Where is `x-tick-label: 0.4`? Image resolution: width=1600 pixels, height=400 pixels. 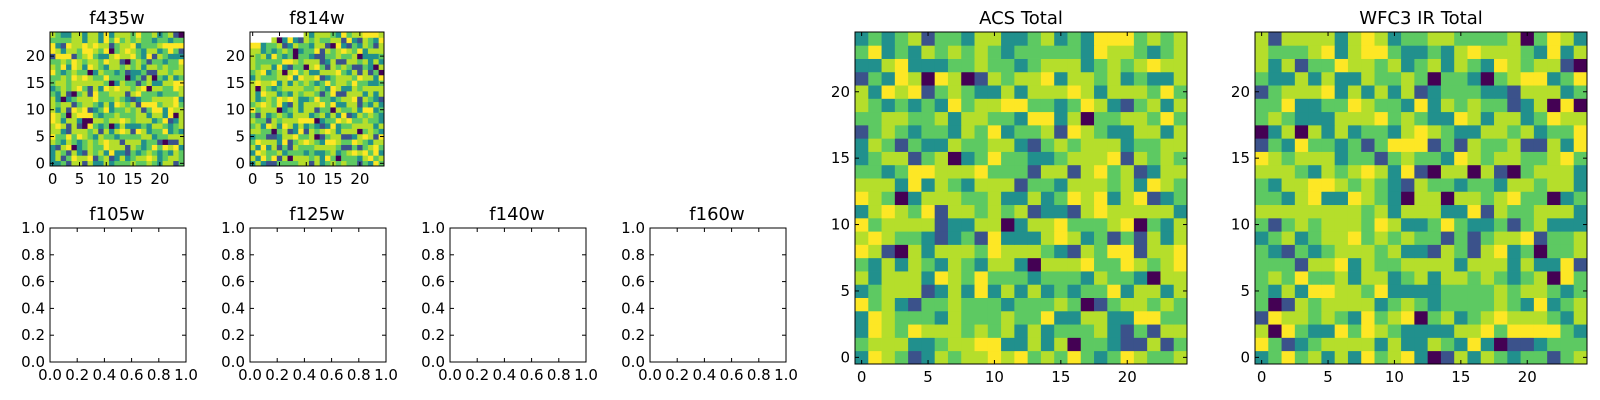
x-tick-label: 0.4 is located at coordinates (504, 375).